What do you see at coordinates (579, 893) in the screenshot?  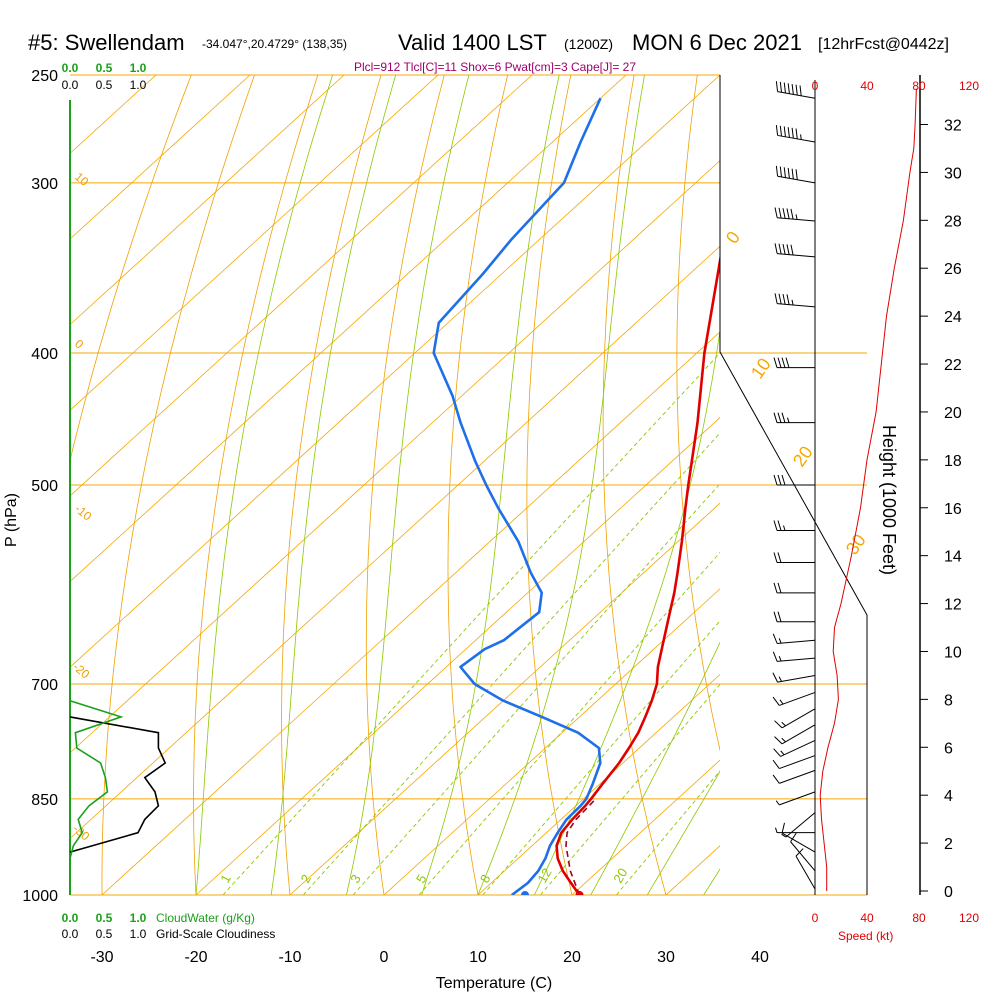 I see `surface-temperature-marker` at bounding box center [579, 893].